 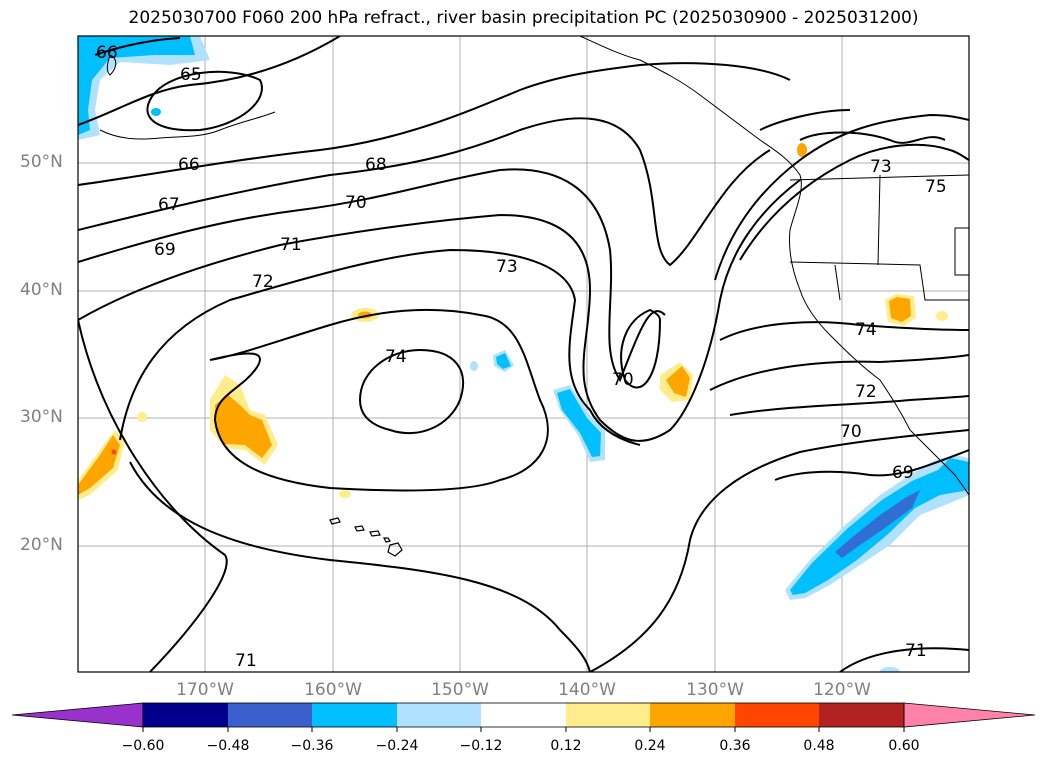 What do you see at coordinates (376, 165) in the screenshot?
I see `contour-label: 68` at bounding box center [376, 165].